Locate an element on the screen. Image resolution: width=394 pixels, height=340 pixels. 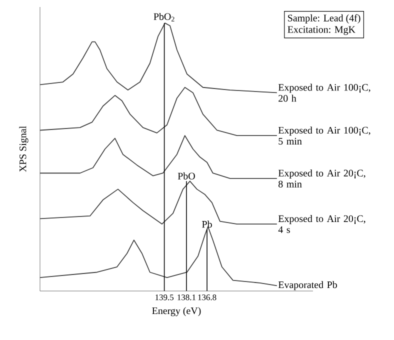
series-label: Evaporated Pb is located at coordinates (307, 285).